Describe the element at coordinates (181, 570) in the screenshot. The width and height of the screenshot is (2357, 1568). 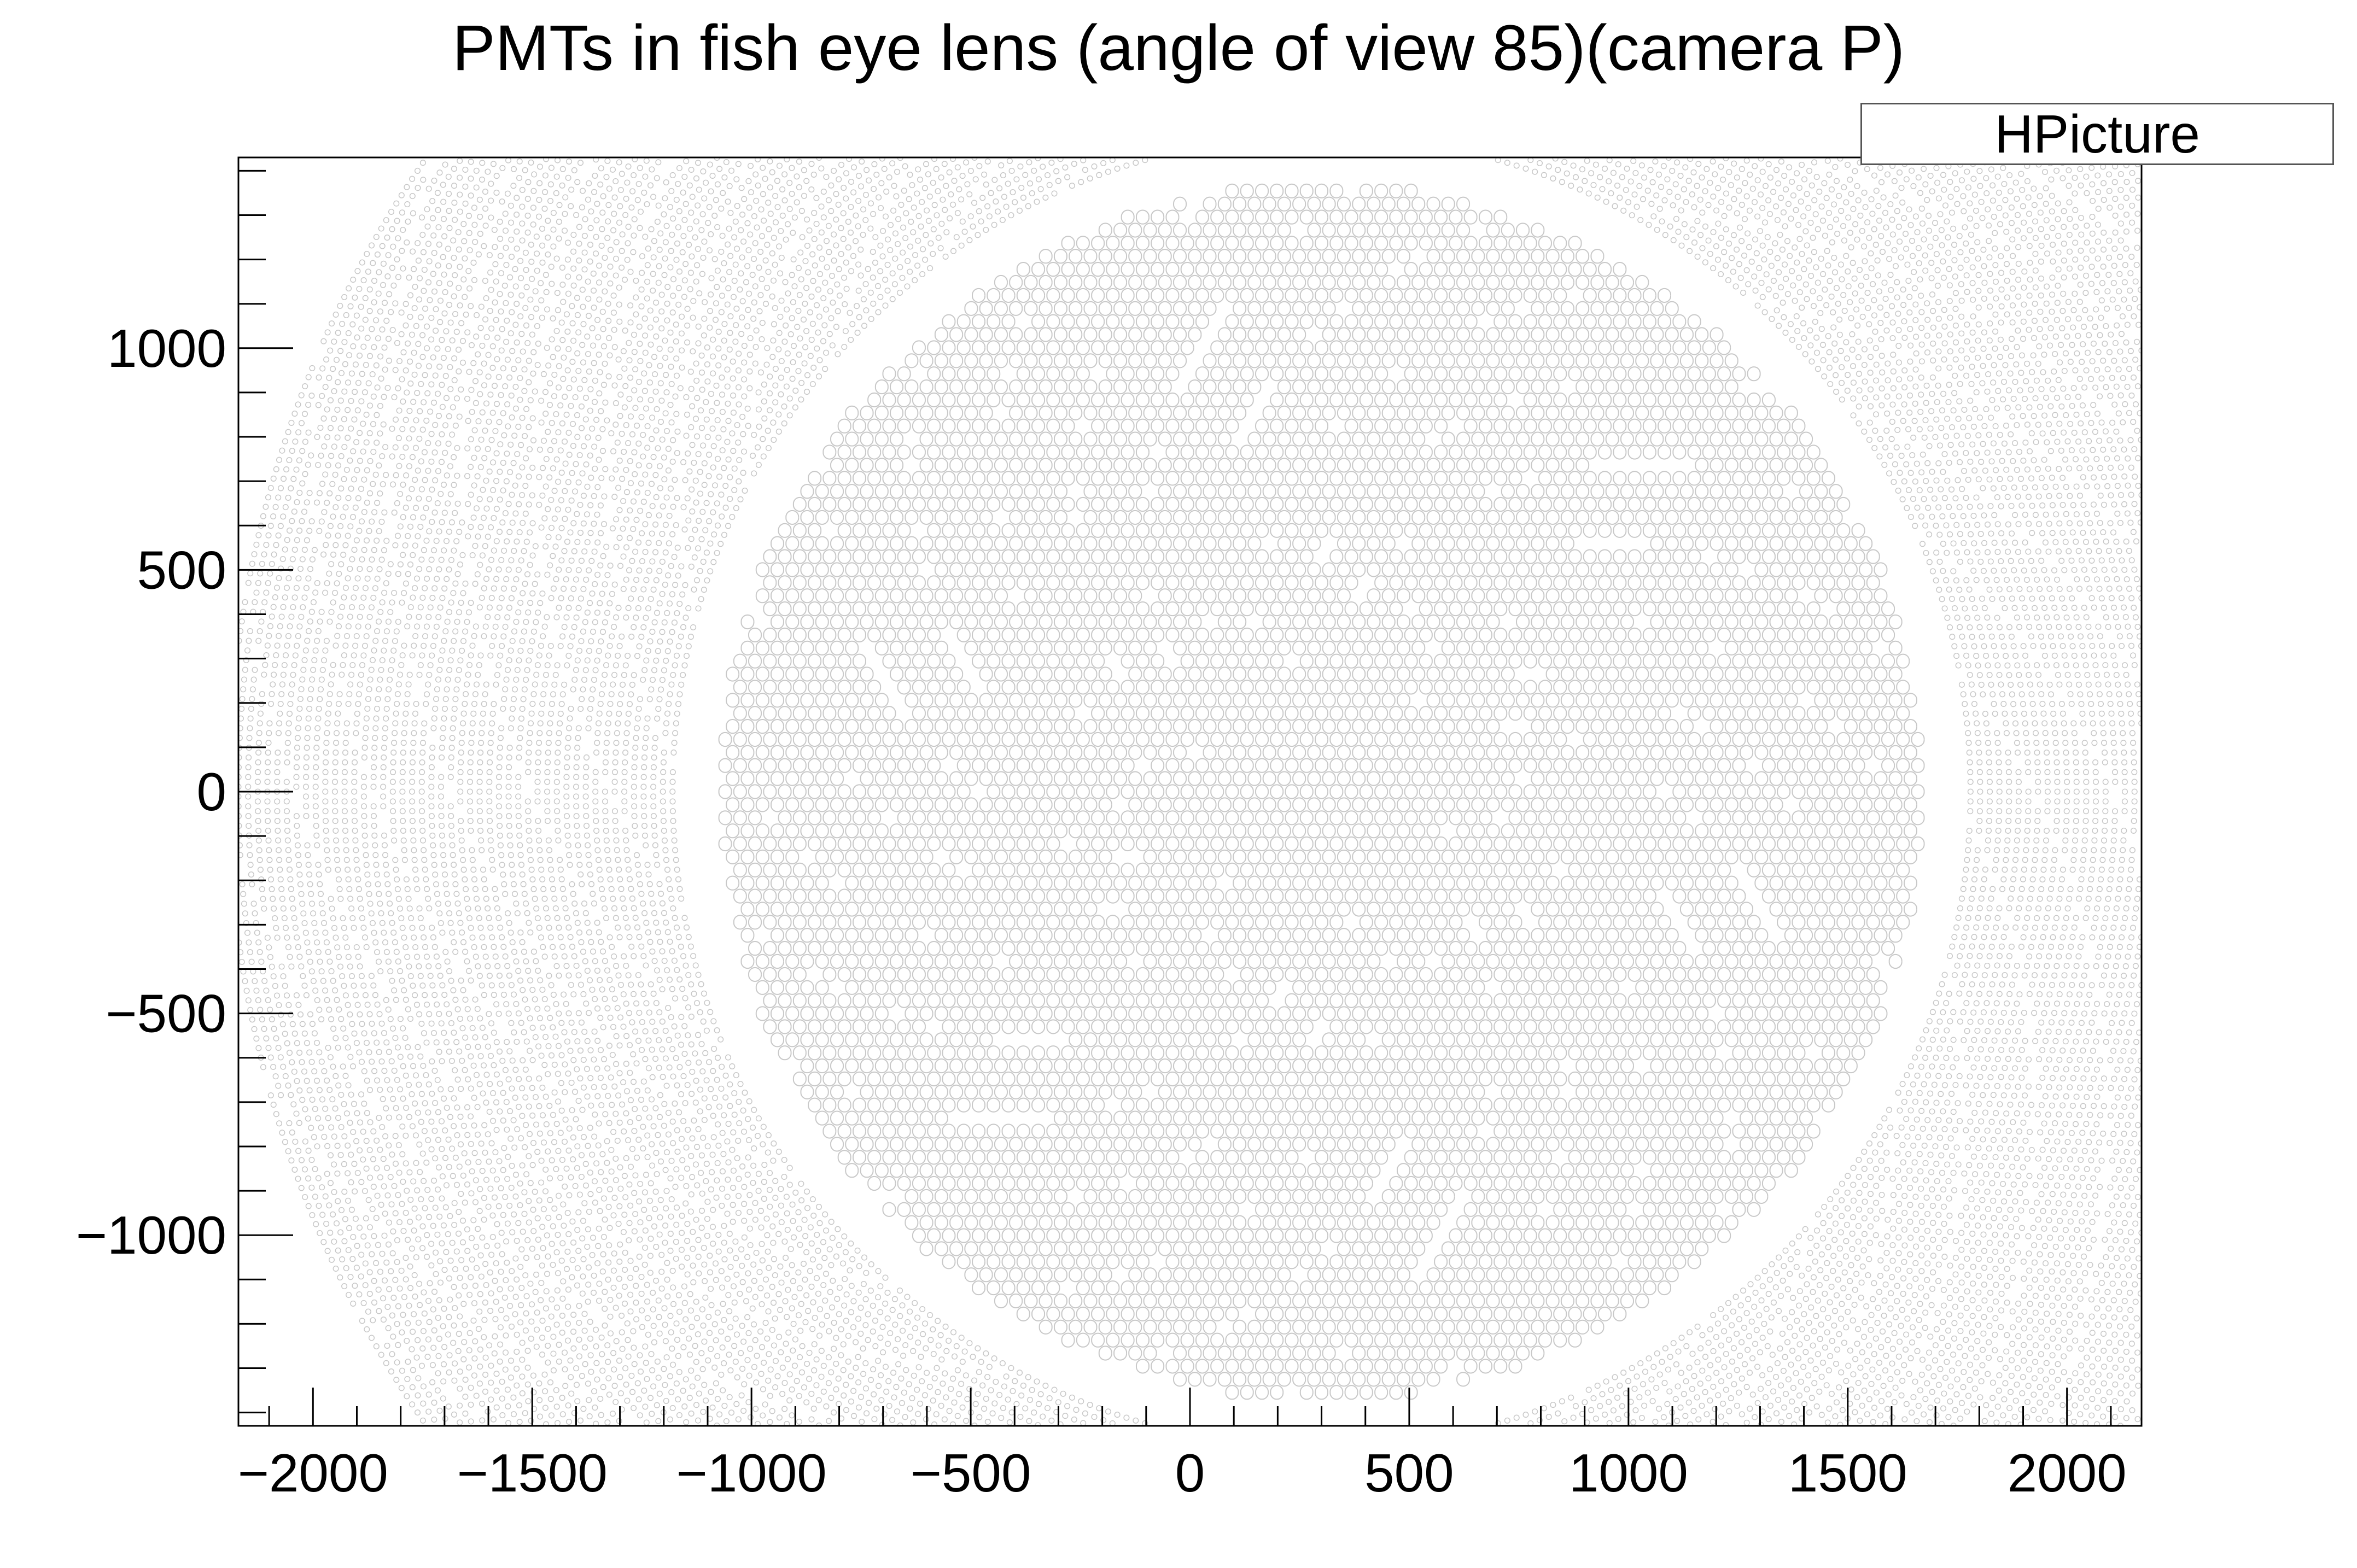
I see `y-tick-label: 500` at that location.